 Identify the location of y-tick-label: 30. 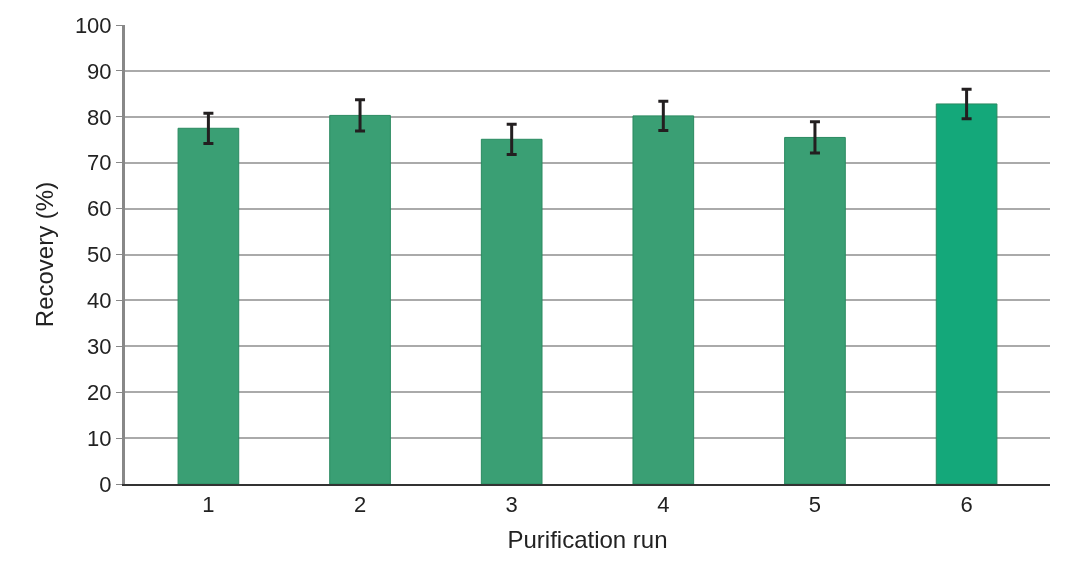
(99, 346).